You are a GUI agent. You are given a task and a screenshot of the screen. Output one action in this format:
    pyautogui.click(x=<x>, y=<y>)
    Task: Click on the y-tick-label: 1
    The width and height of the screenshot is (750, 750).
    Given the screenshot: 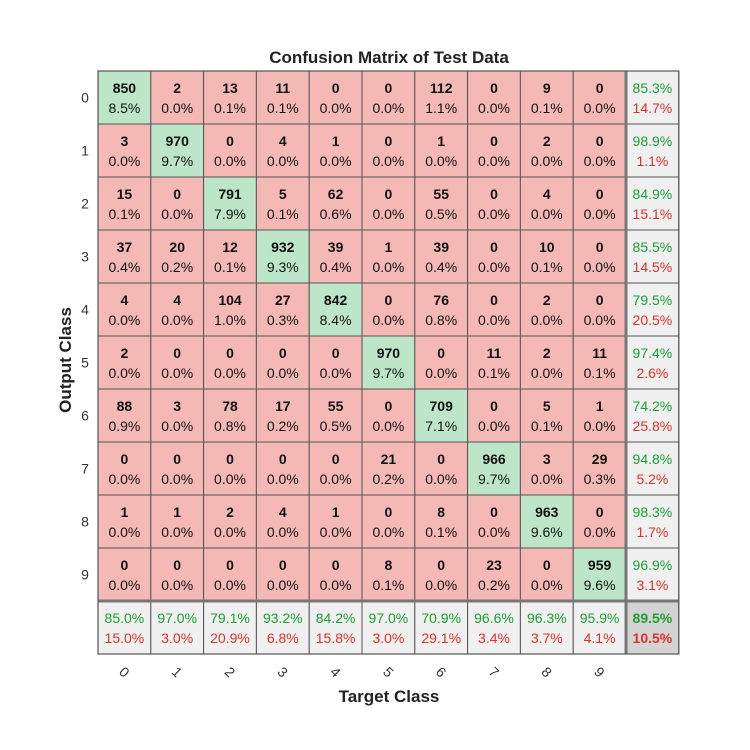 What is the action you would take?
    pyautogui.click(x=85, y=151)
    